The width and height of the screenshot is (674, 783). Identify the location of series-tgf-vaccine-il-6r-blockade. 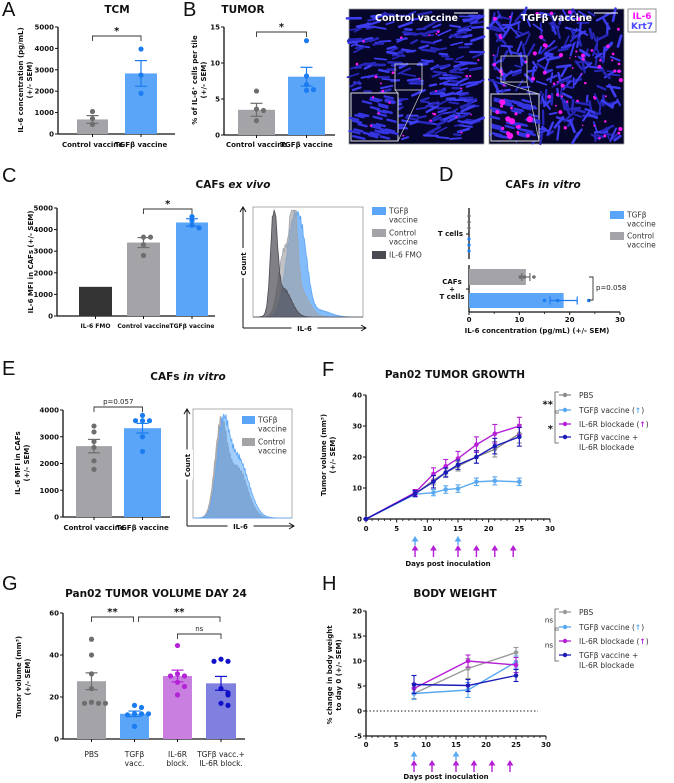
(465, 681).